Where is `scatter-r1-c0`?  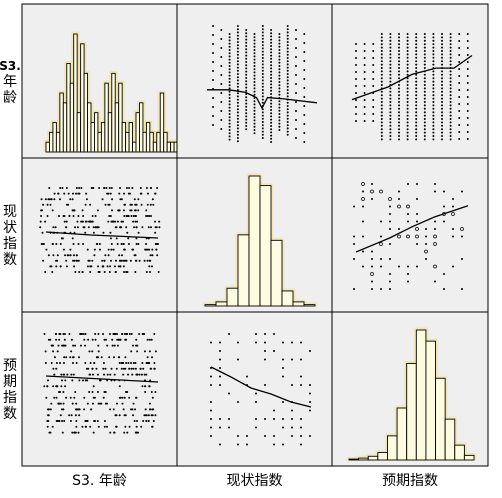 scatter-r1-c0 is located at coordinates (100, 230).